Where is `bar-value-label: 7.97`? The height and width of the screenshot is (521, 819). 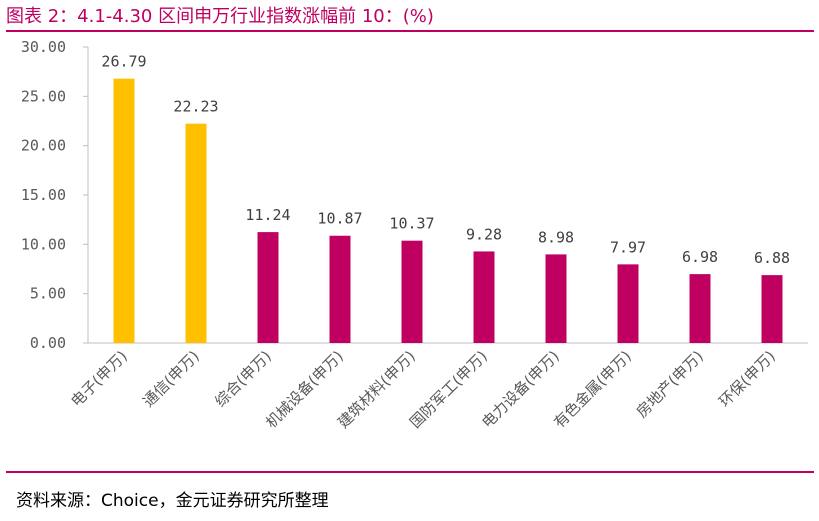 bar-value-label: 7.97 is located at coordinates (628, 247).